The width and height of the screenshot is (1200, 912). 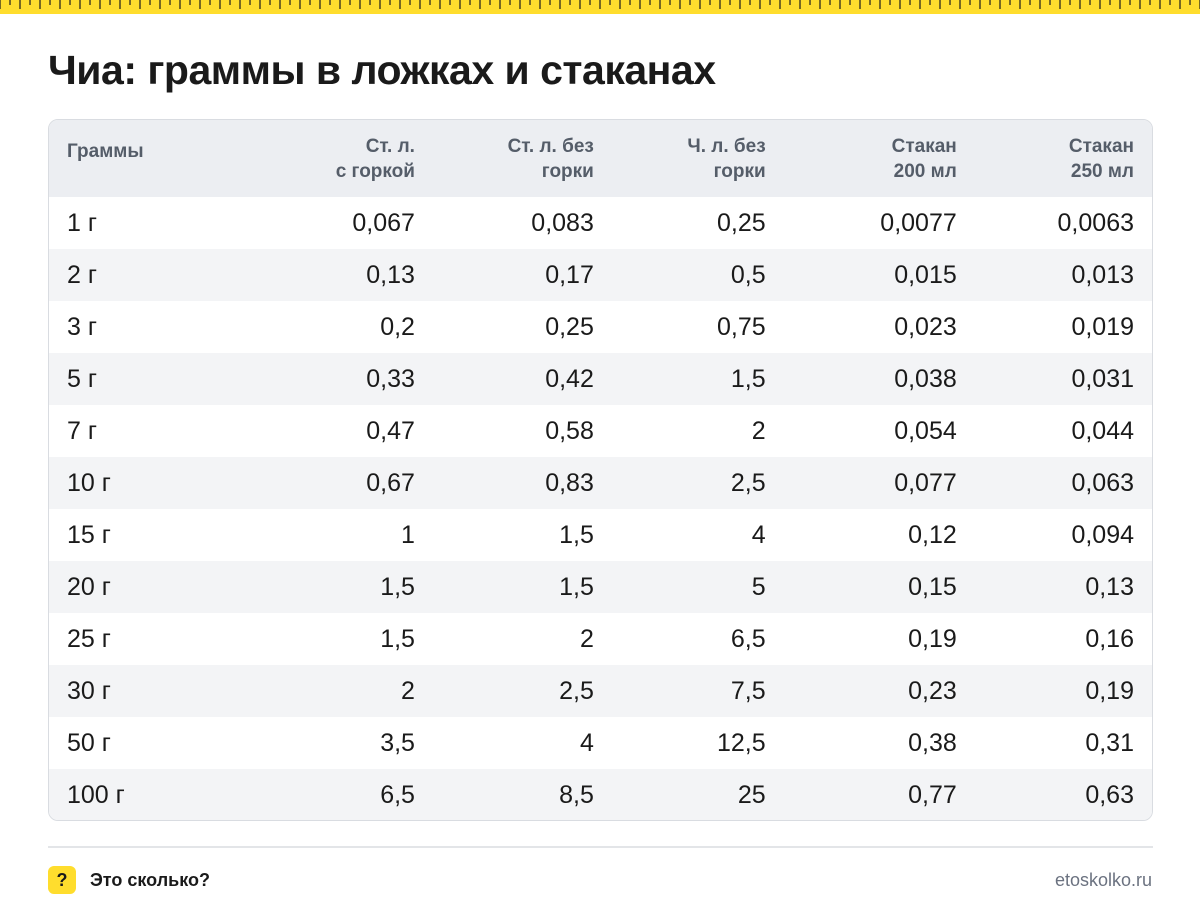 What do you see at coordinates (726, 146) in the screenshot?
I see `column-header-line: Ч. л. без` at bounding box center [726, 146].